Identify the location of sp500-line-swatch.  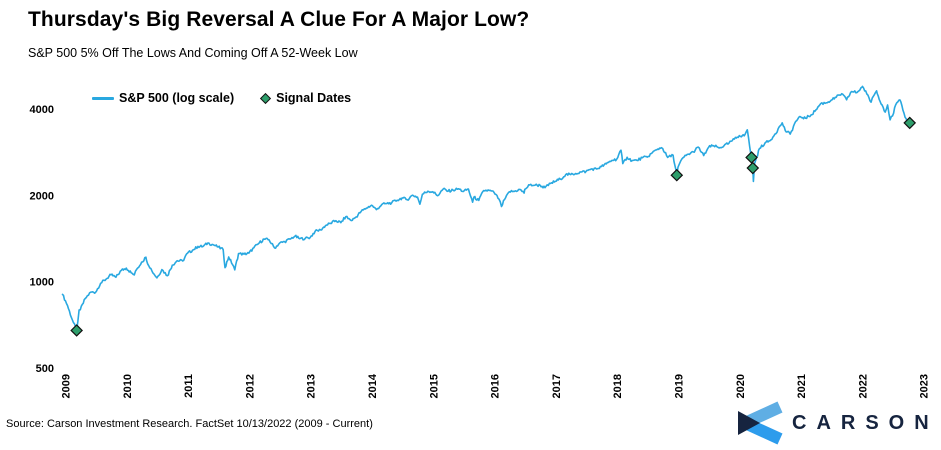
(103, 98).